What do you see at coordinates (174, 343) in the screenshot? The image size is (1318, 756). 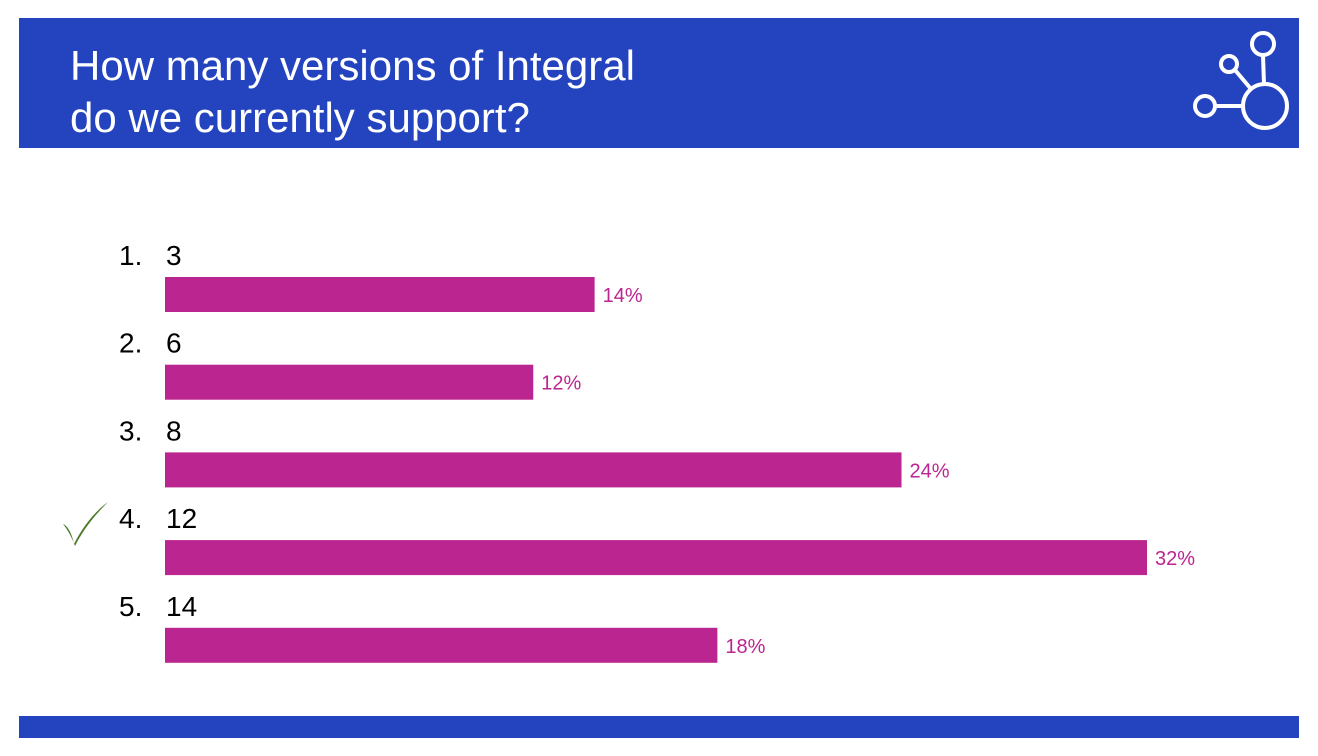 I see `option-label: 6` at bounding box center [174, 343].